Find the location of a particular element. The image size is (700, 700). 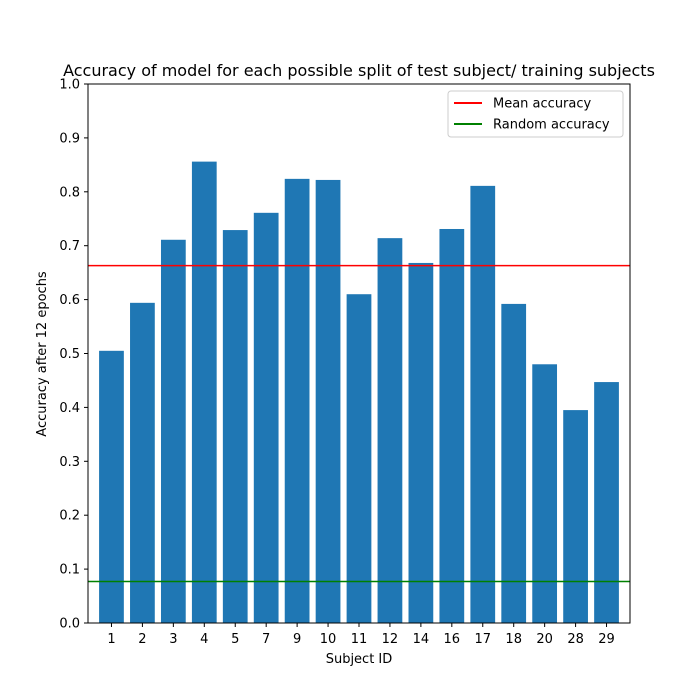

x-tick-label: 14 is located at coordinates (421, 639).